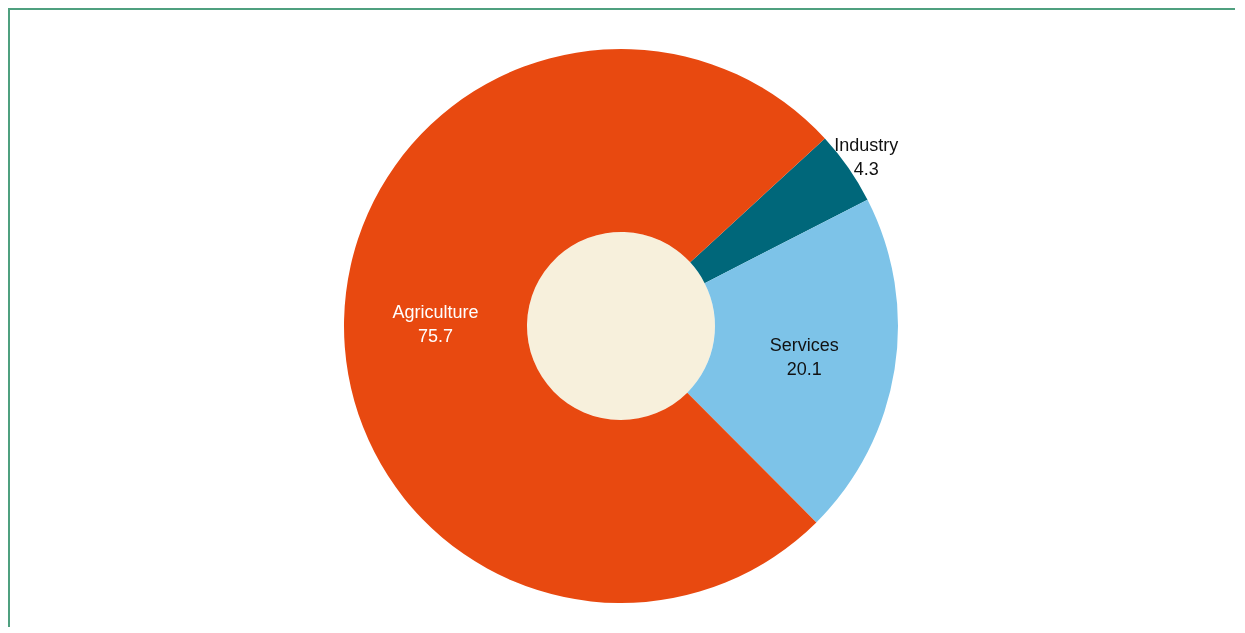 The height and width of the screenshot is (633, 1245). Describe the element at coordinates (804, 345) in the screenshot. I see `slice-label: Services` at that location.